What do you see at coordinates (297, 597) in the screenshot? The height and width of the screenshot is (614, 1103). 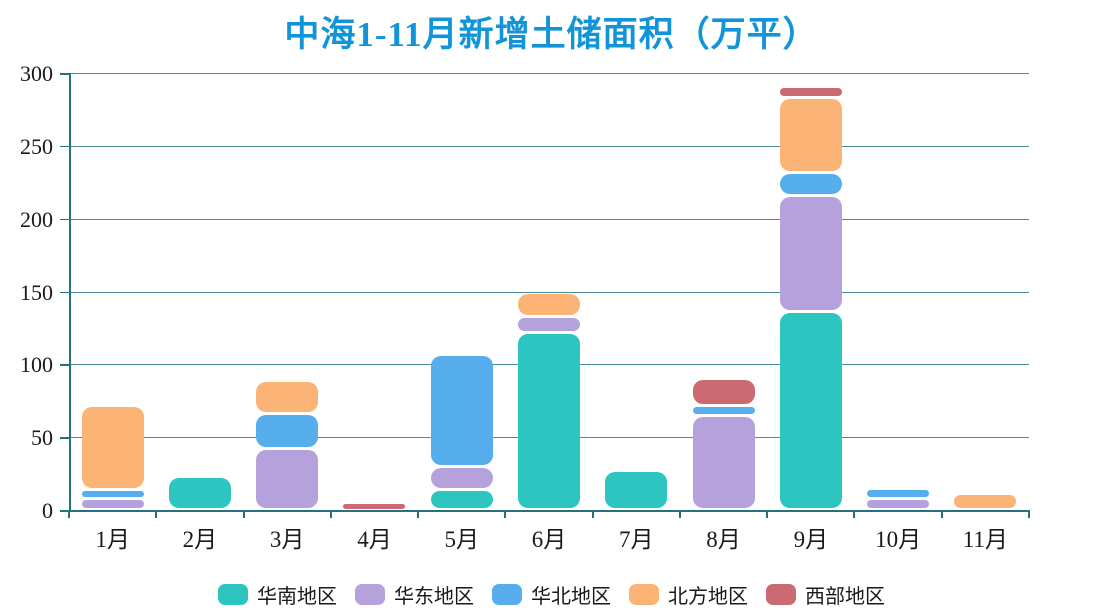 I see `legend-label: 华南地区` at bounding box center [297, 597].